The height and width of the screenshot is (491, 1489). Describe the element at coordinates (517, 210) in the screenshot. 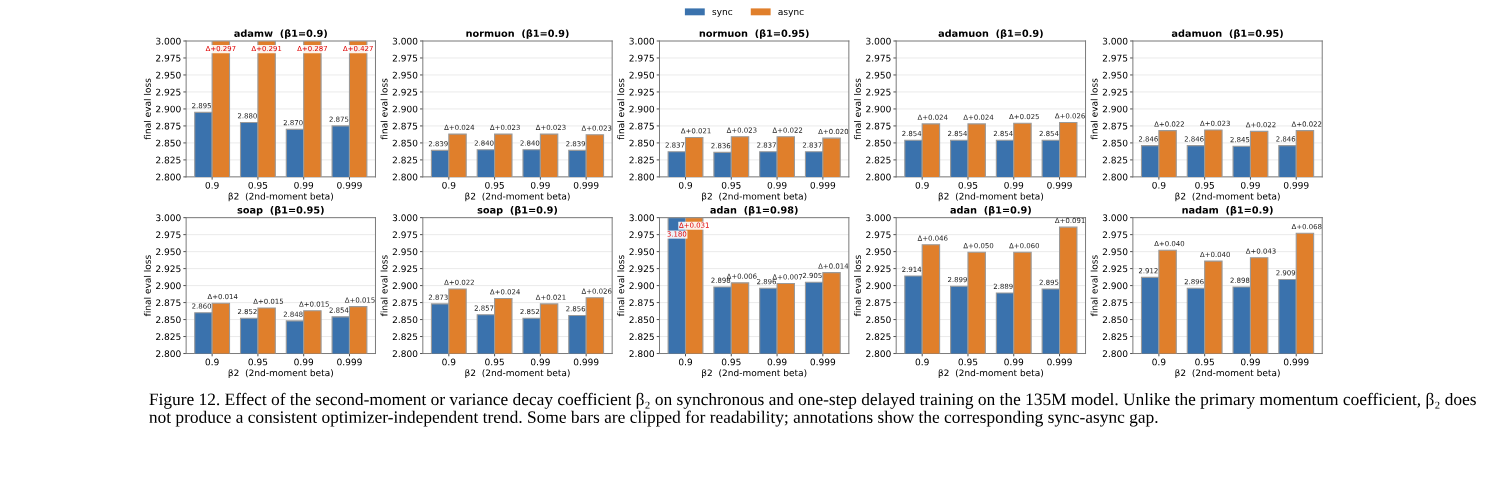

I see `chart-title: soap (β1=0.9)` at that location.